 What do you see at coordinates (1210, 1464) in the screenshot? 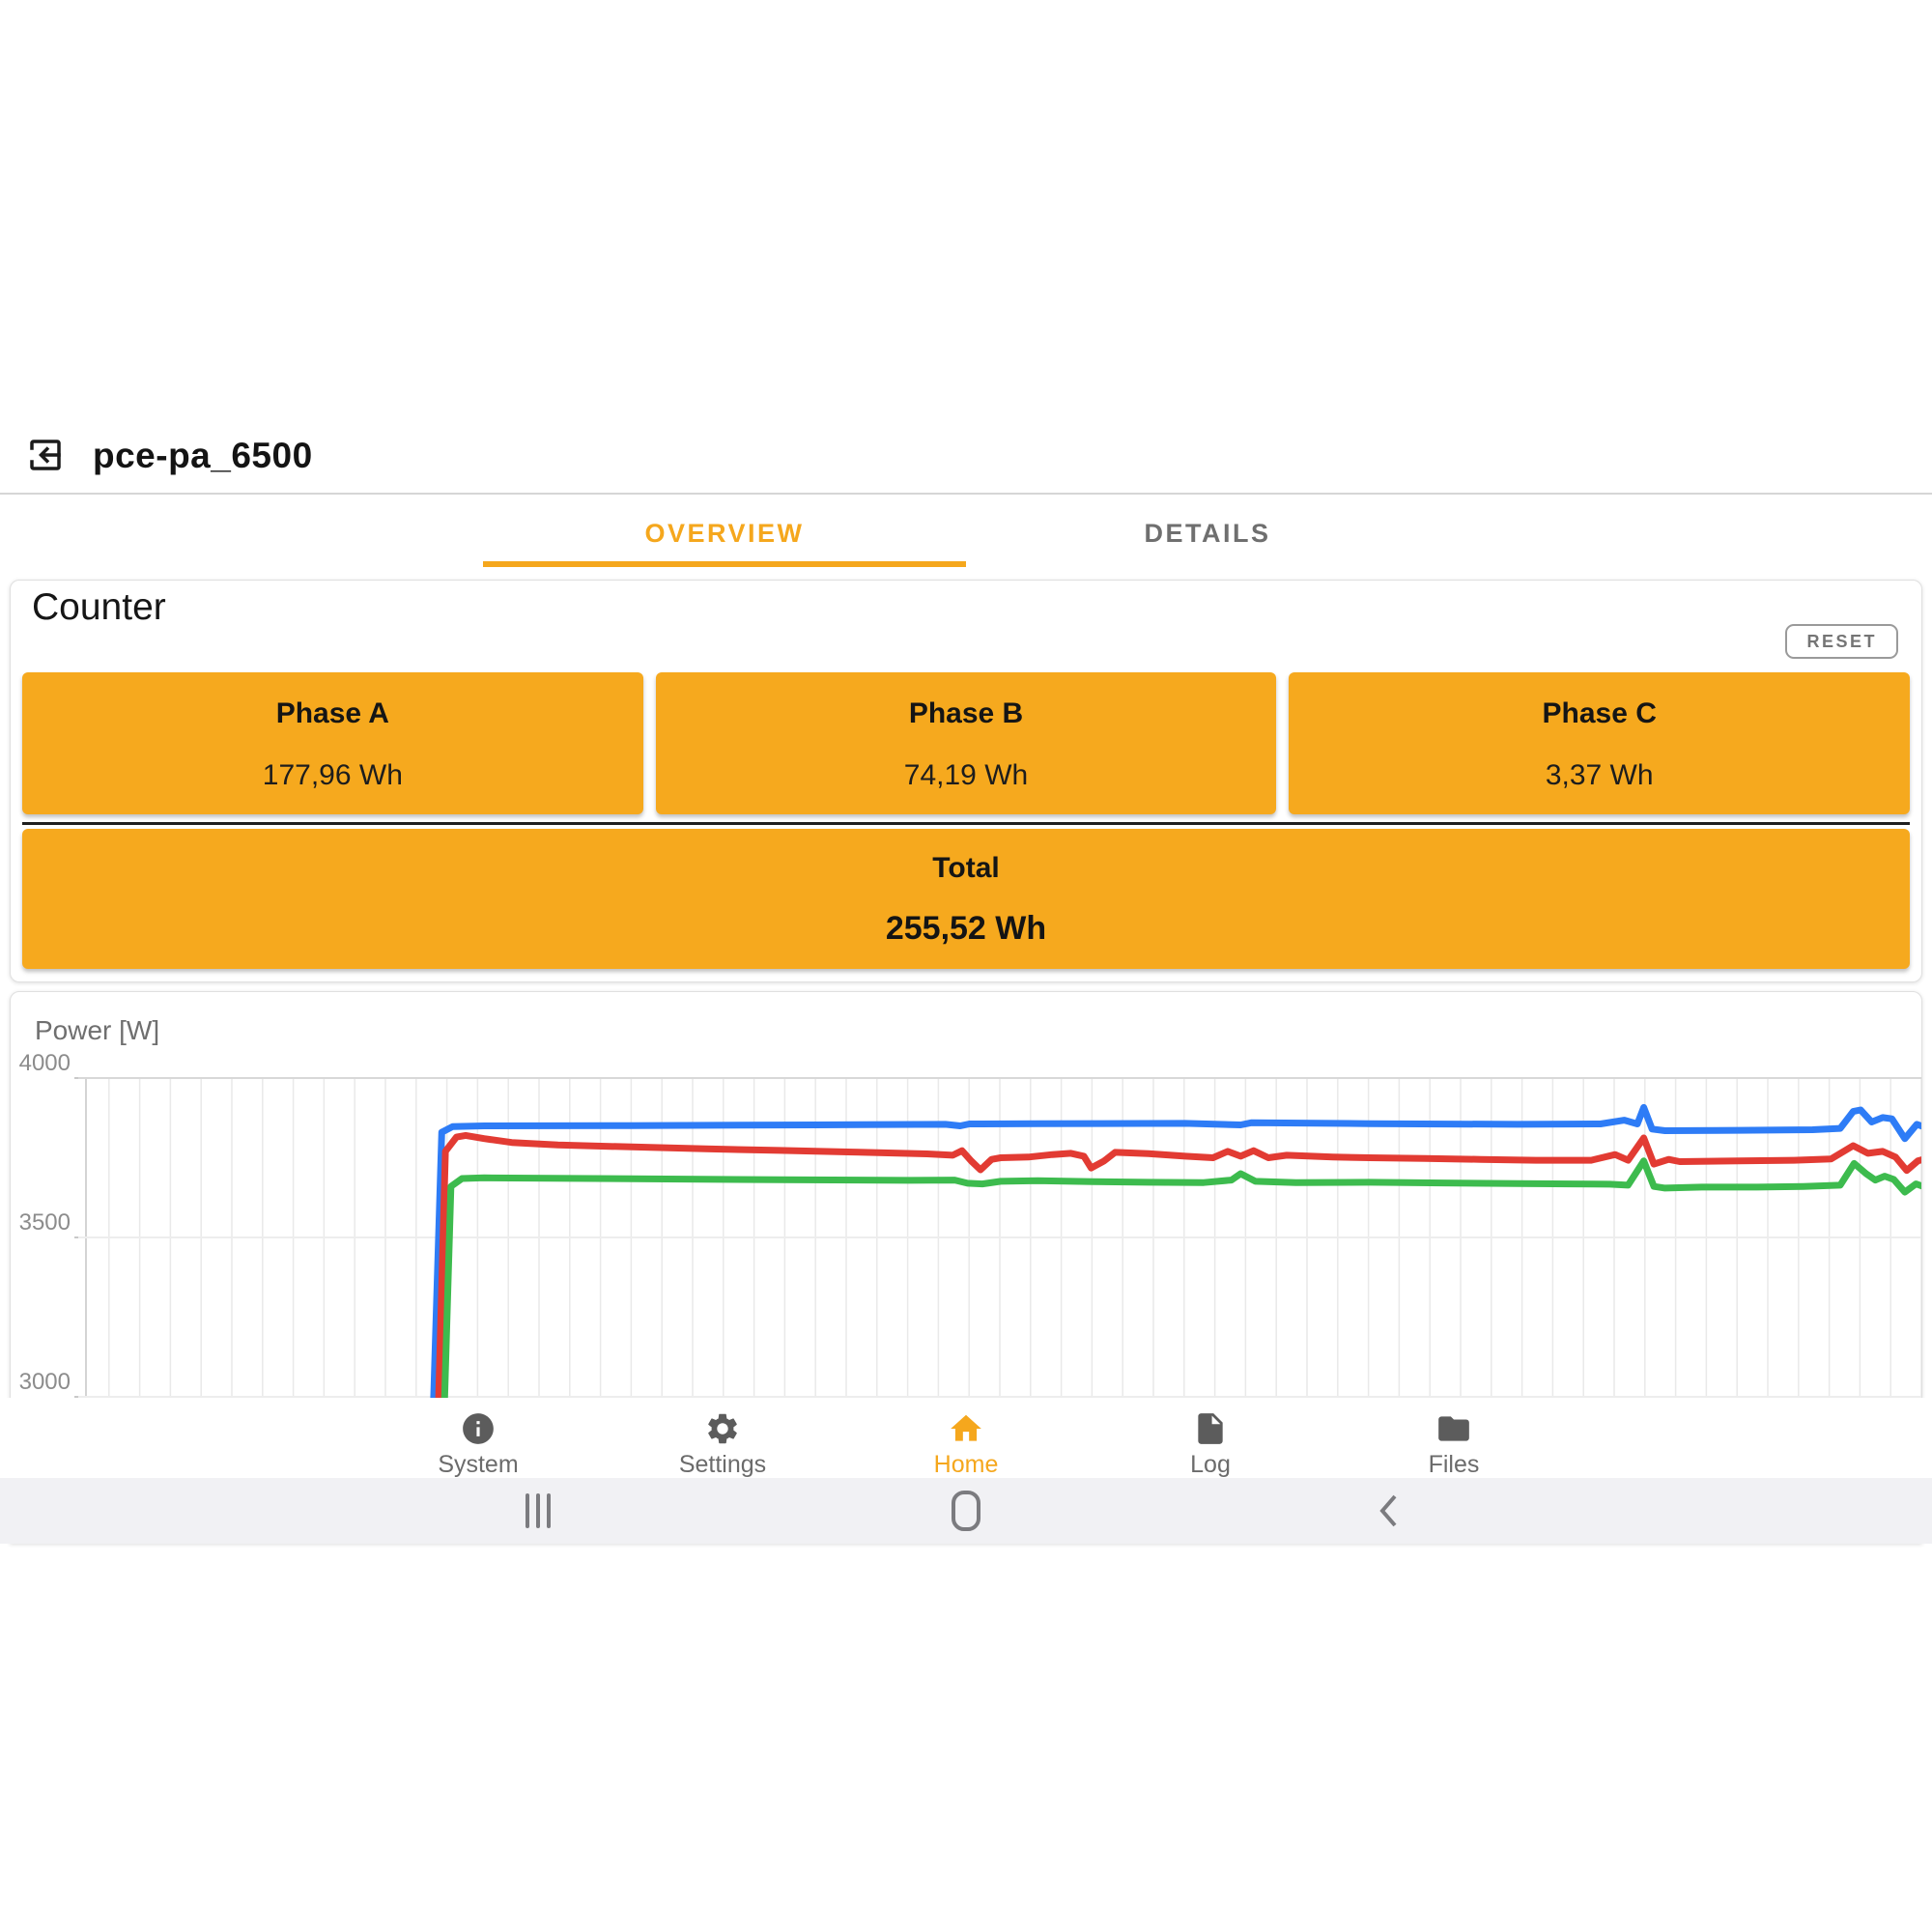
I see `nav-label-log: Log` at bounding box center [1210, 1464].